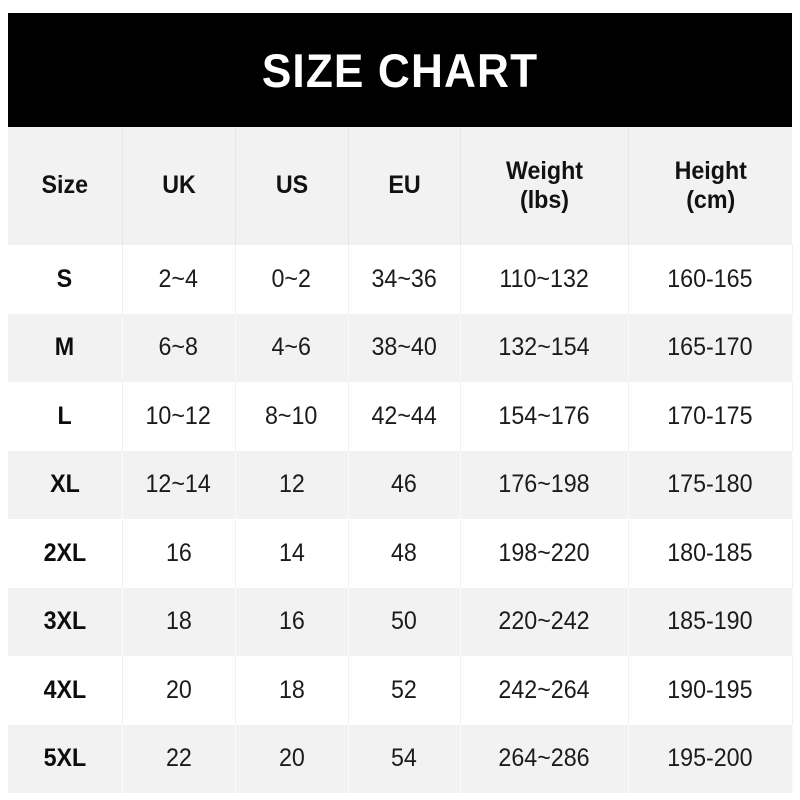 The width and height of the screenshot is (800, 800). I want to click on cell-value: 46, so click(404, 484).